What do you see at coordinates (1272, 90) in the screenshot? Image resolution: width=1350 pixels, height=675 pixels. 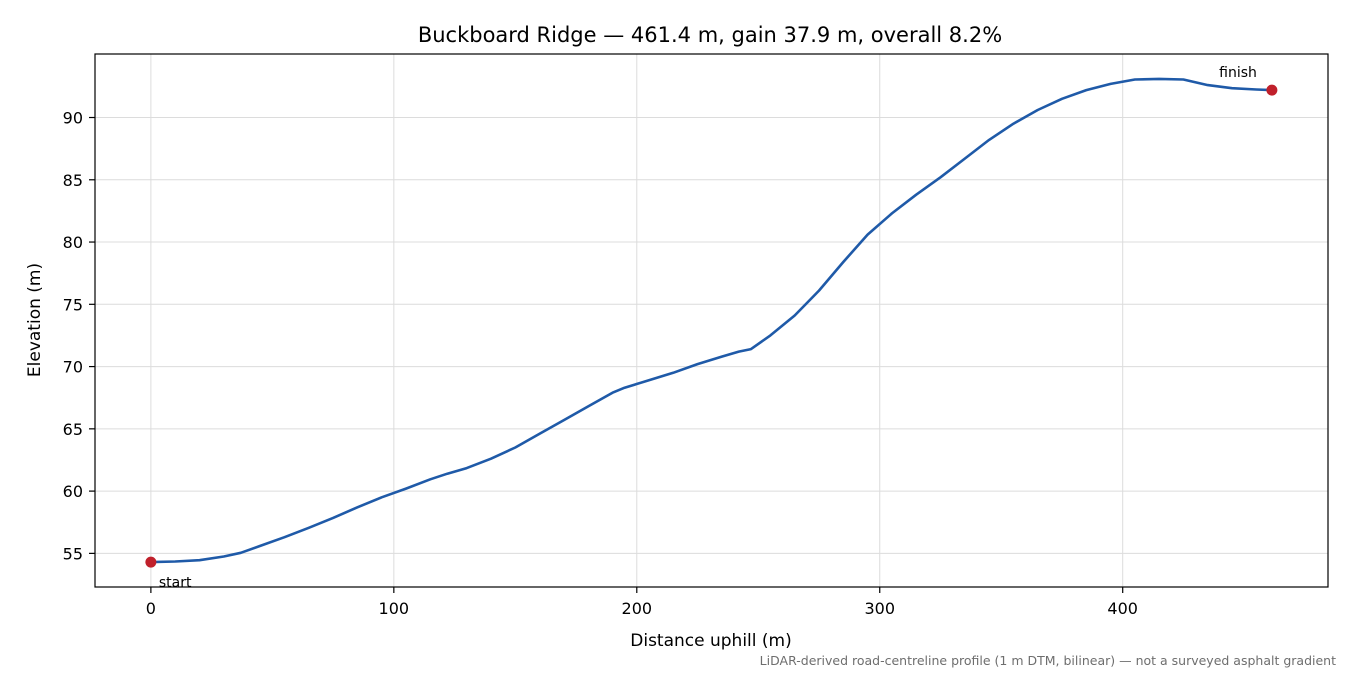 I see `finish-marker` at bounding box center [1272, 90].